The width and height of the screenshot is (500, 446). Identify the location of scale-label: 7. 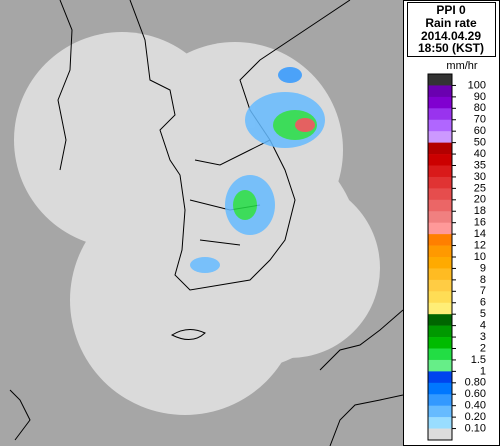
(483, 291).